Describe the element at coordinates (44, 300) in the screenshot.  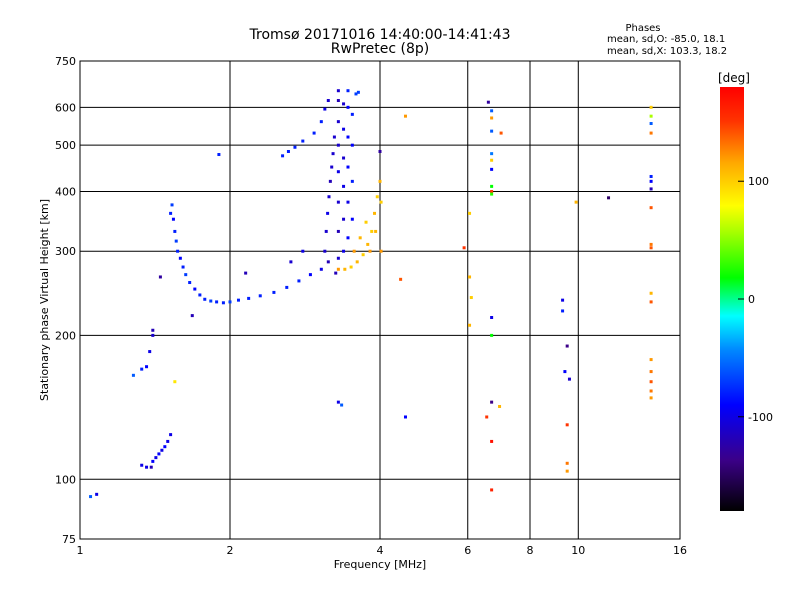
I see `y-axis-label: Stationary phase Virtual Height [km]` at that location.